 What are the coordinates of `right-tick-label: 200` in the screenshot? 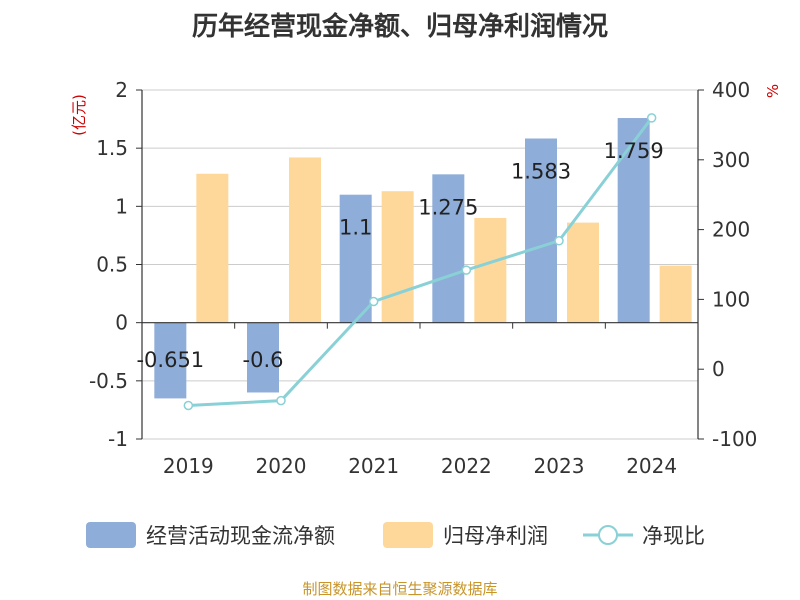 It's located at (731, 230).